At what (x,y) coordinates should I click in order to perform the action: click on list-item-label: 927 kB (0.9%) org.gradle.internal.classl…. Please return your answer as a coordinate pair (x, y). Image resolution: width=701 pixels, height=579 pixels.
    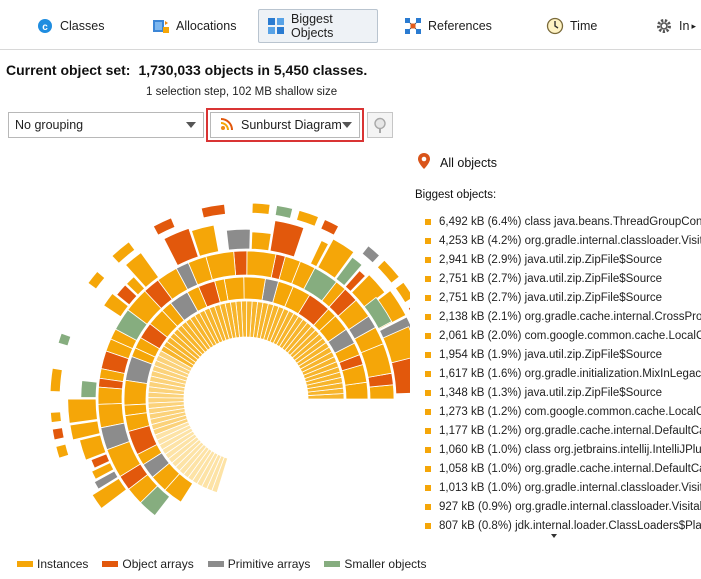
    Looking at the image, I should click on (570, 506).